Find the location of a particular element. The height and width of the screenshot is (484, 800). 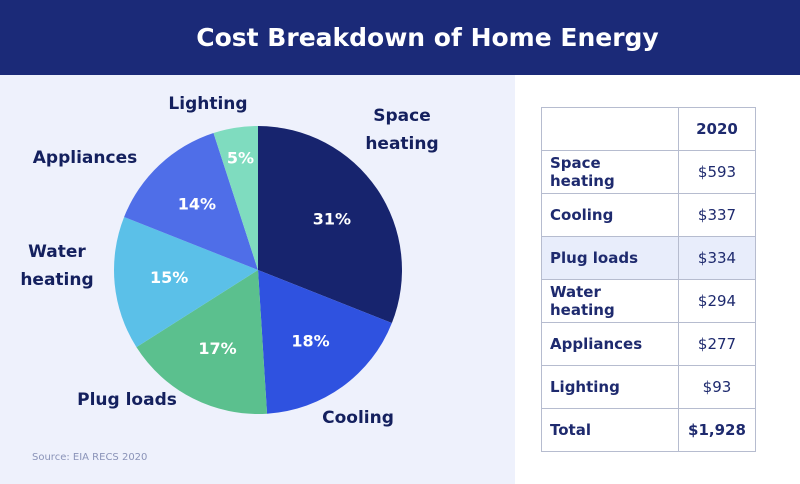

slice-label: 18% is located at coordinates (310, 341).